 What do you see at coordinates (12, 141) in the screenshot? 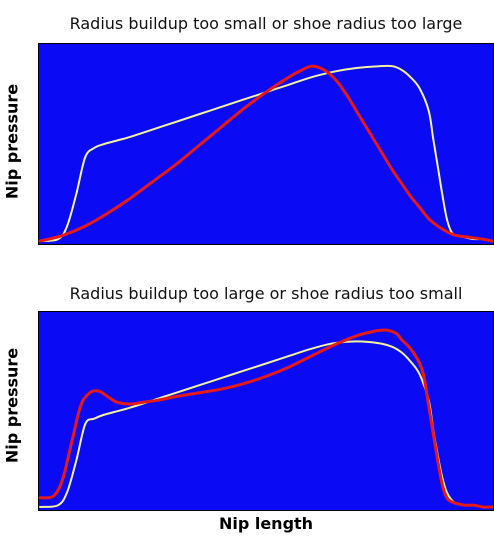
I see `chart-1-y-axis-label: Nip pressure` at bounding box center [12, 141].